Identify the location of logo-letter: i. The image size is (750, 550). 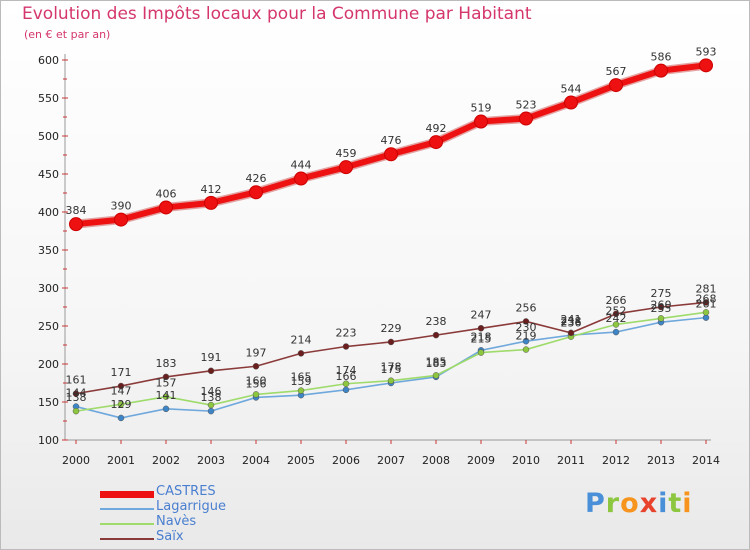
(663, 503).